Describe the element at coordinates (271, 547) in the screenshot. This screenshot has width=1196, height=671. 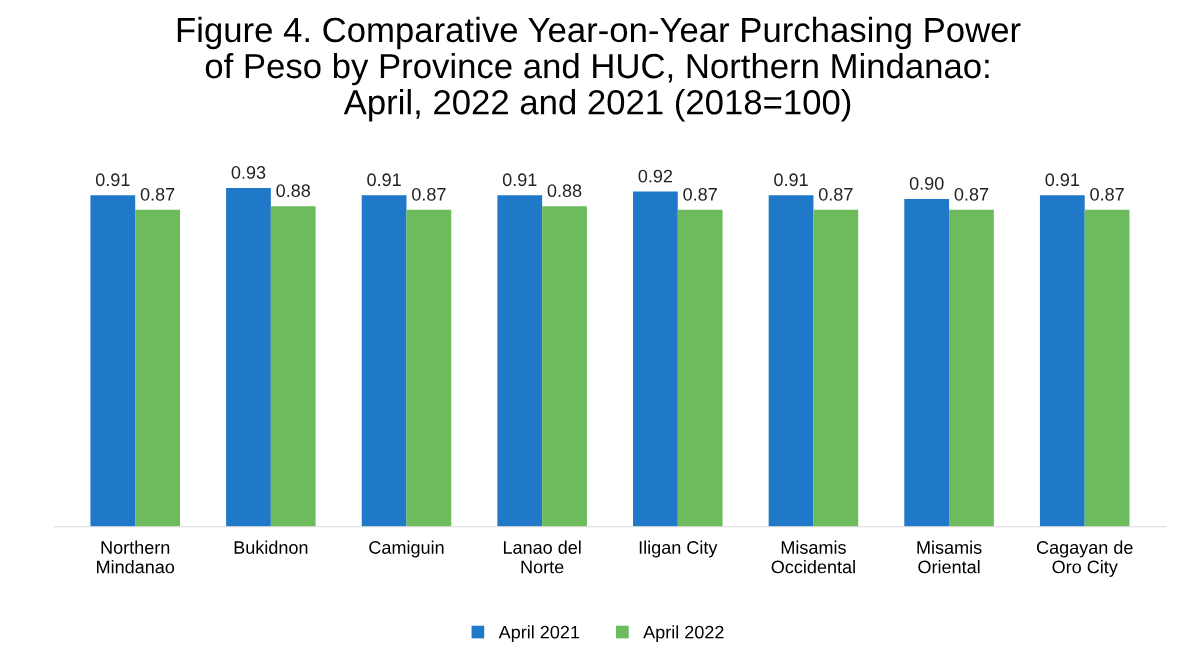
I see `x-tick-label: Bukidnon` at that location.